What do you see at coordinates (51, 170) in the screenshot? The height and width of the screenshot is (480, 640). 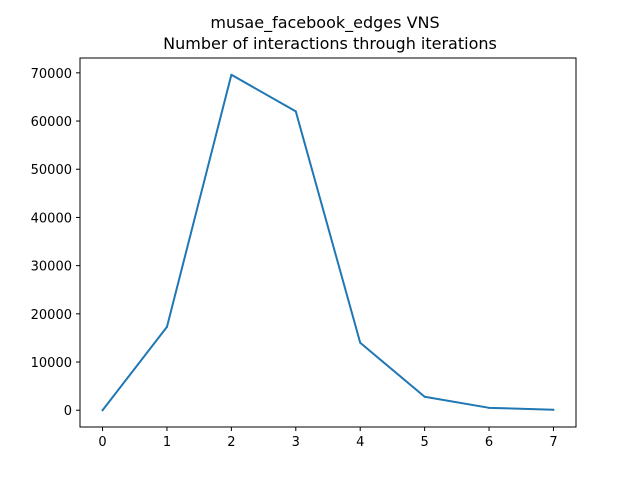 I see `y-tick-label: 50000` at bounding box center [51, 170].